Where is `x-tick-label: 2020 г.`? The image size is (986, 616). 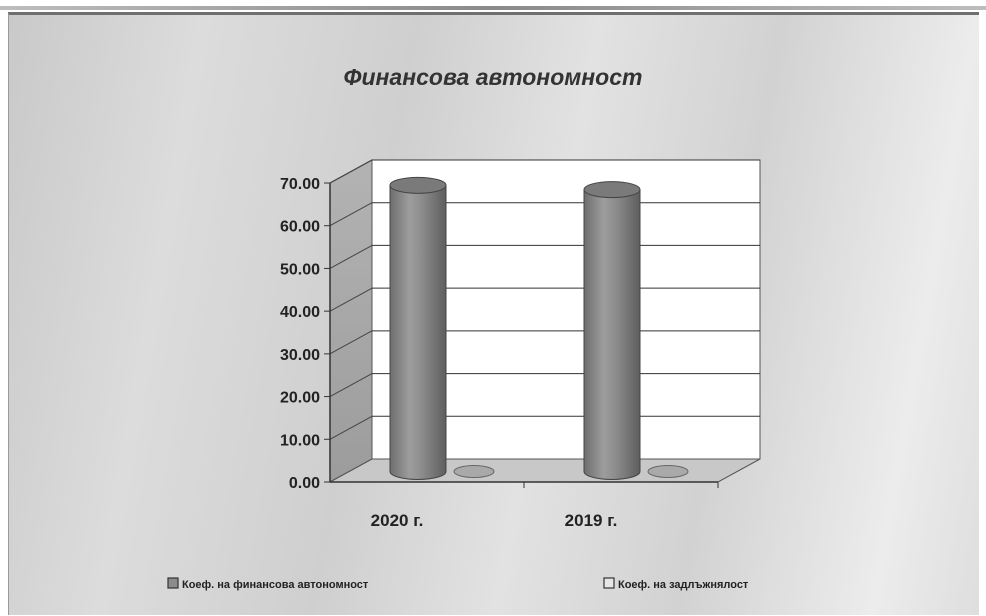
x-tick-label: 2020 г. is located at coordinates (397, 520).